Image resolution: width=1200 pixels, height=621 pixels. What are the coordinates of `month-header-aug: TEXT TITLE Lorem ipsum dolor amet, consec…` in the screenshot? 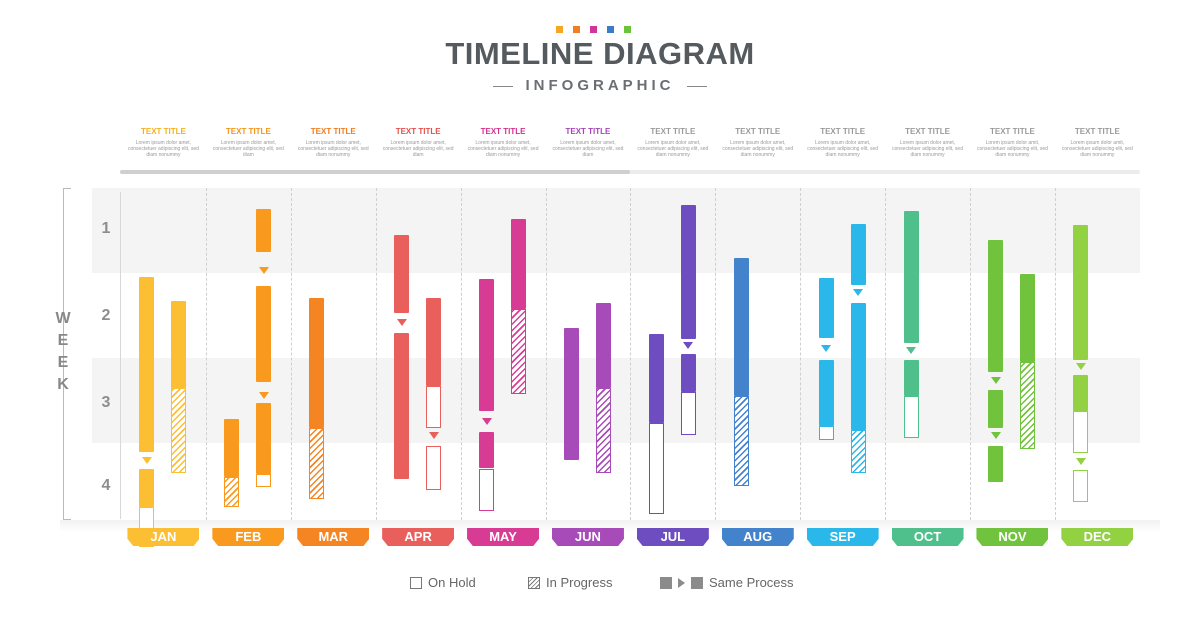 It's located at (758, 142).